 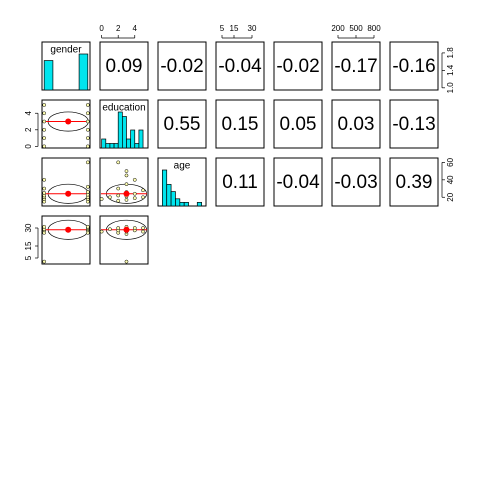 What do you see at coordinates (450, 196) in the screenshot?
I see `tick-label: 20` at bounding box center [450, 196].